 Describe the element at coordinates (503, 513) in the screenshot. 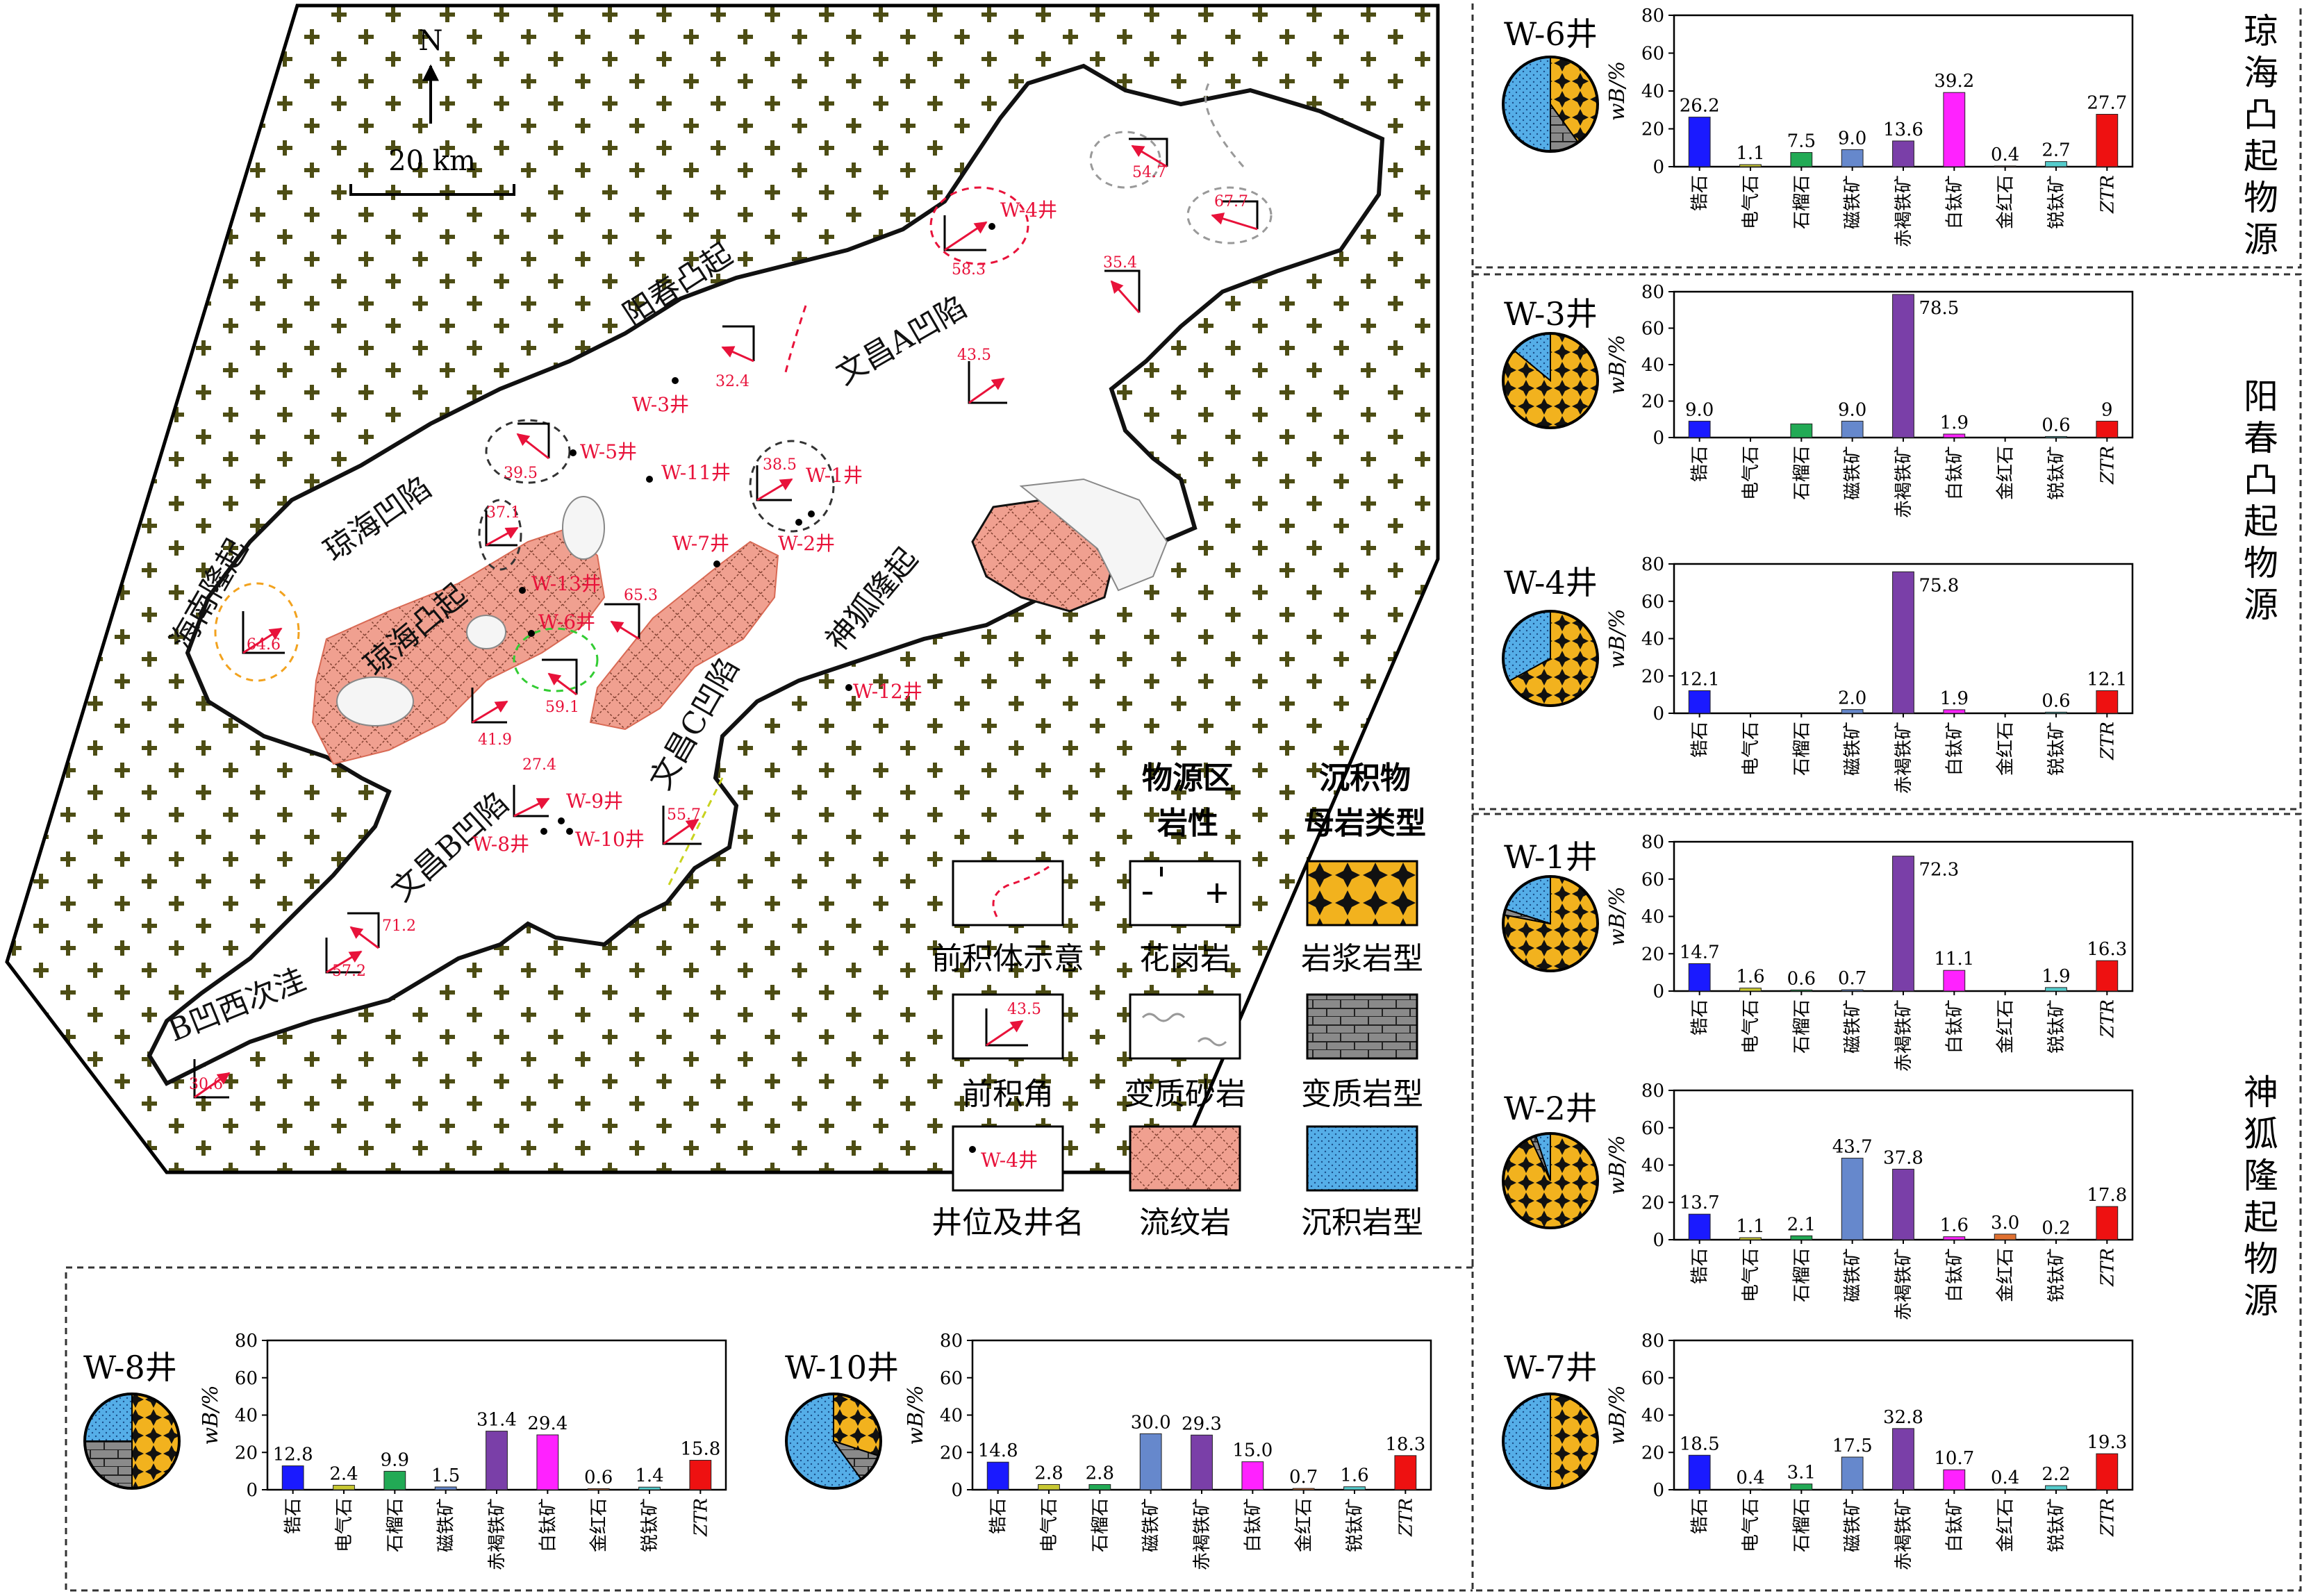

I see `svg-text: 37.1` at that location.